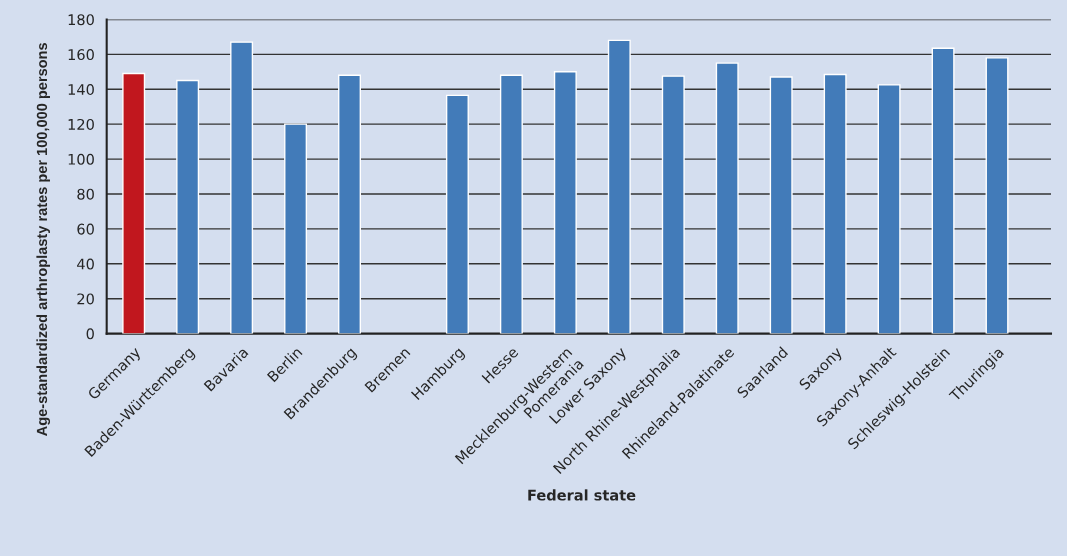 Image resolution: width=1067 pixels, height=556 pixels. Describe the element at coordinates (81, 89) in the screenshot. I see `y-tick-label: 140` at that location.